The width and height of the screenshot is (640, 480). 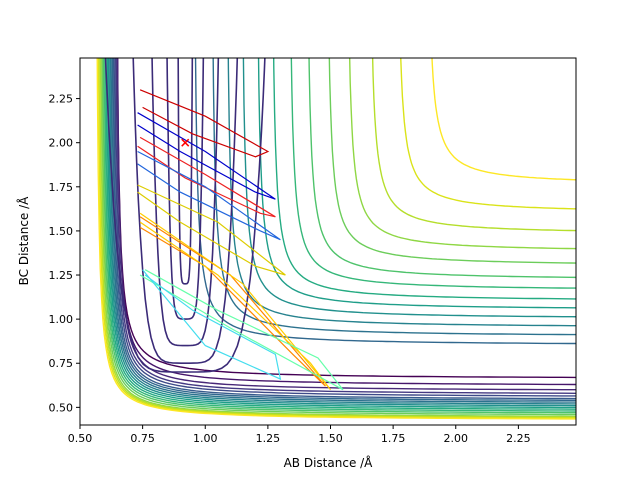 What do you see at coordinates (393, 438) in the screenshot?
I see `x-tick-label: 1.75` at bounding box center [393, 438].